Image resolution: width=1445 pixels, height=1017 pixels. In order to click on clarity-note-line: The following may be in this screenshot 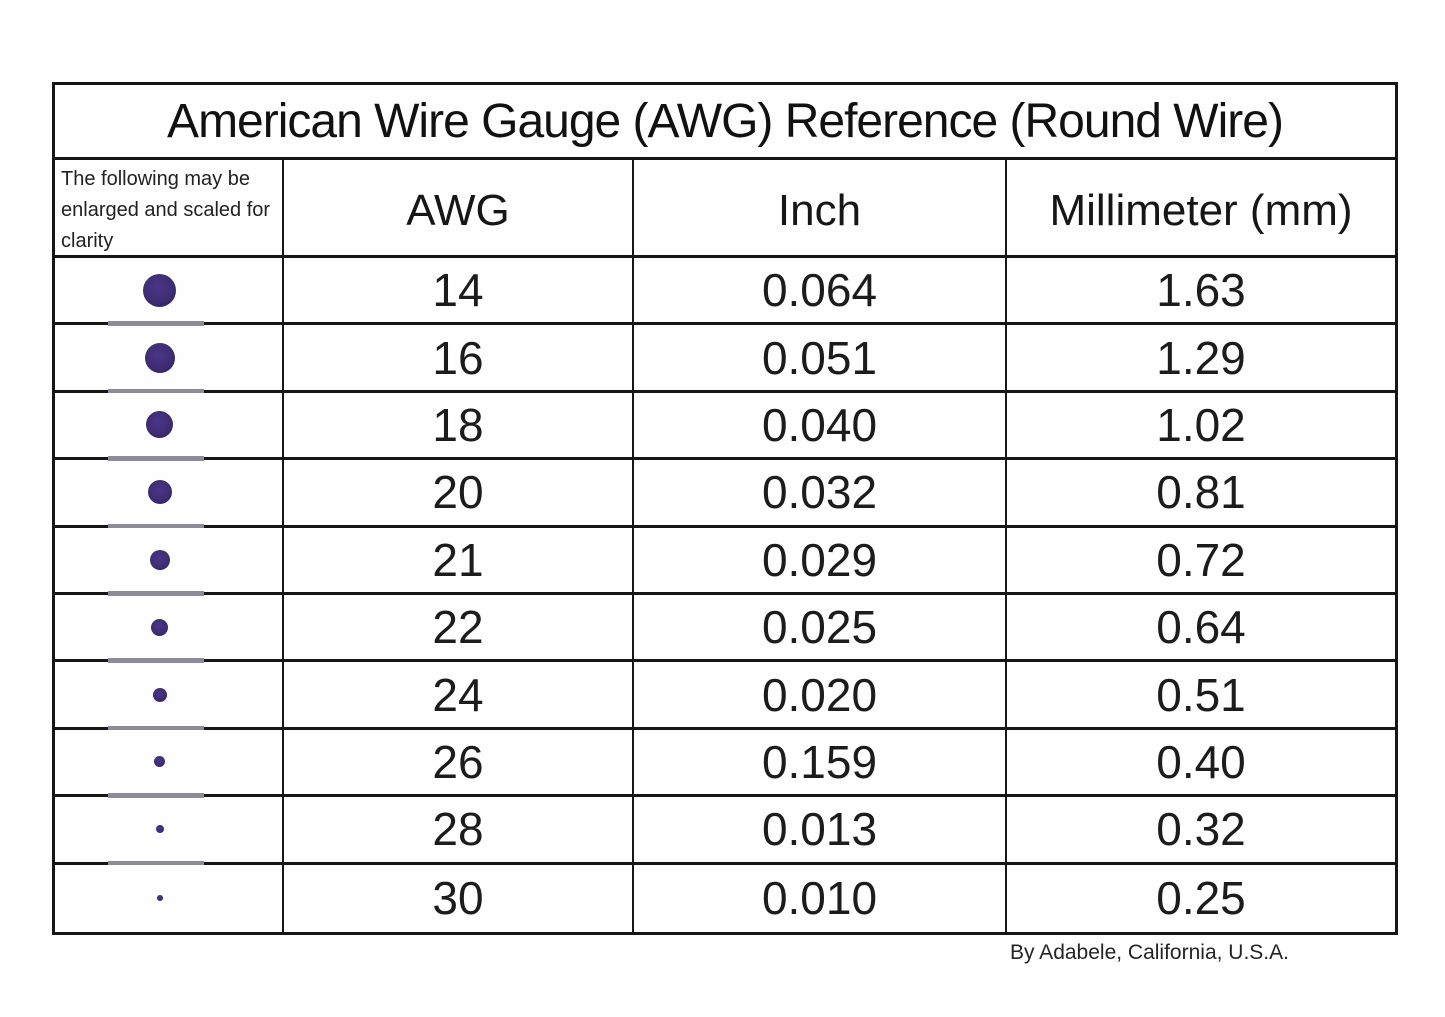, I will do `click(155, 179)`.